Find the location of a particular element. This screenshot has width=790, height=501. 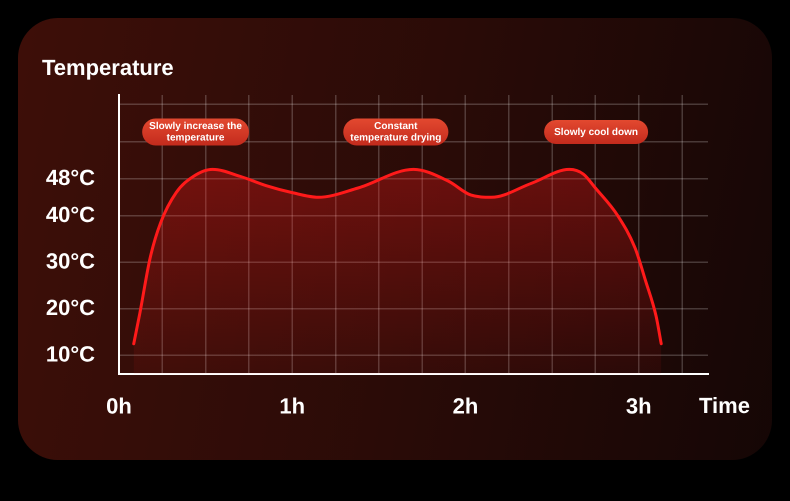

annotation: Slowly increase the temperature is located at coordinates (195, 132).